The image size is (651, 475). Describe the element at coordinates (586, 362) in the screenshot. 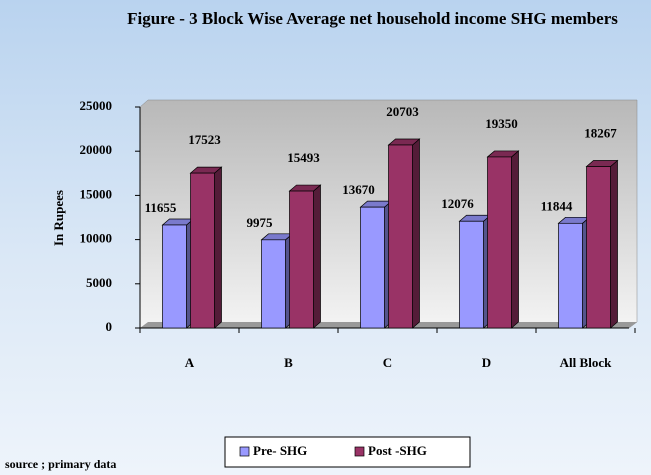

I see `x-tick-label: All Block` at that location.